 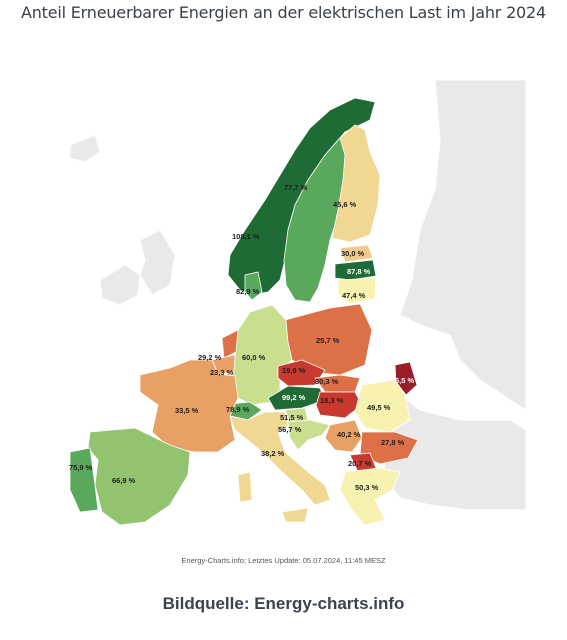 I want to click on region-north-macedonia, so click(x=363, y=462).